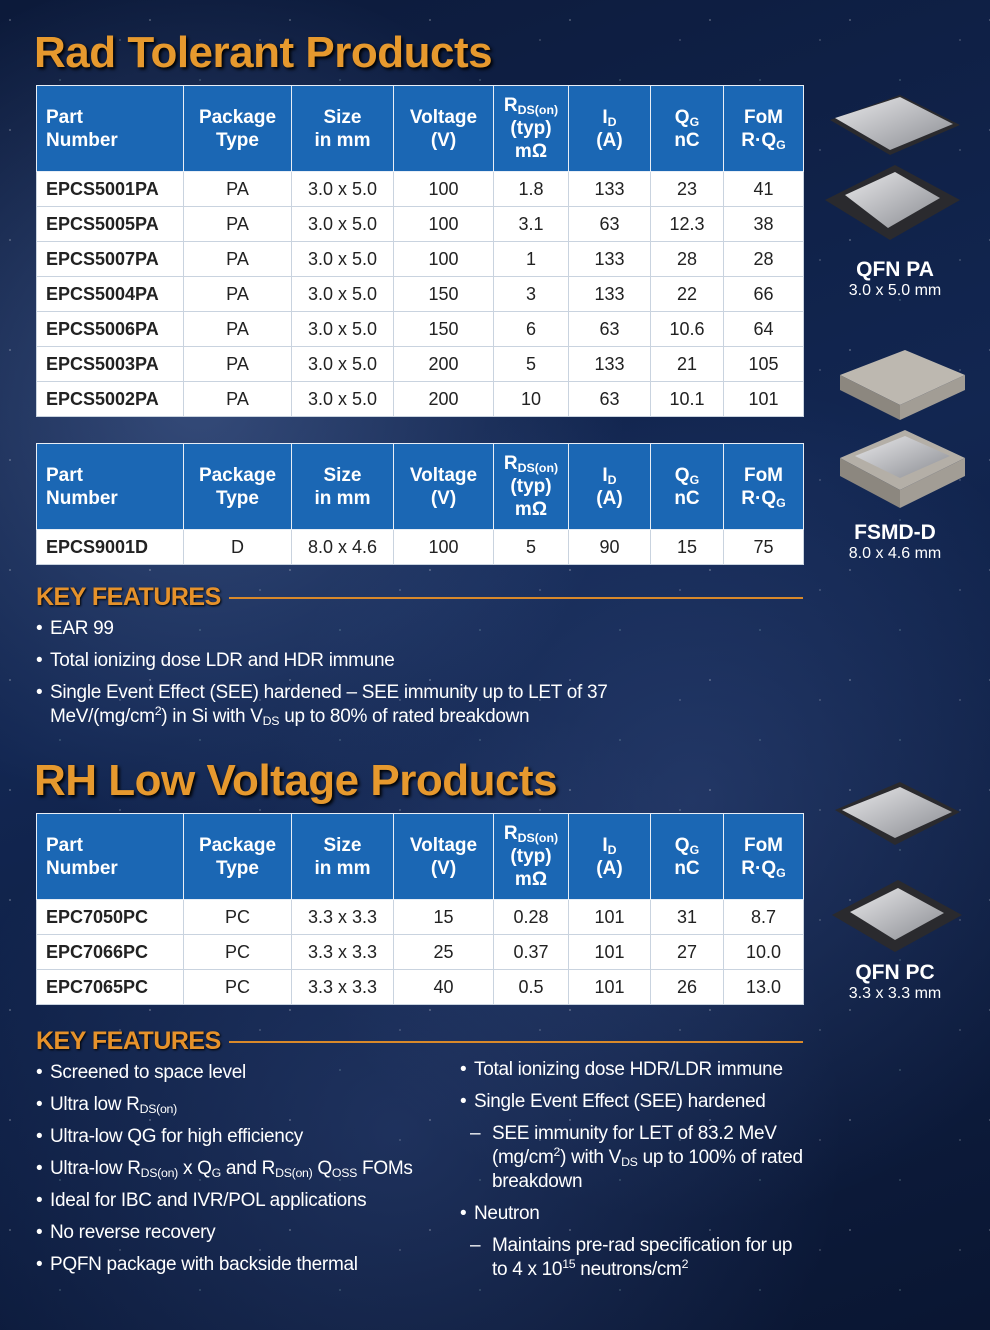 The height and width of the screenshot is (1330, 990). Describe the element at coordinates (342, 140) in the screenshot. I see `text: in mm` at that location.